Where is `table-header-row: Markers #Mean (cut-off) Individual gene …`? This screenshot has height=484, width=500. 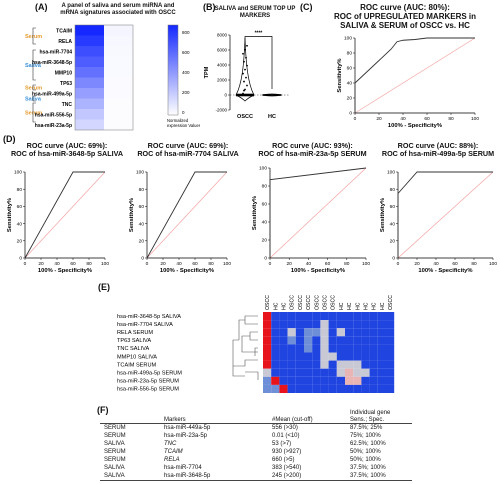
table-header-row: Markers #Mean (cut-off) Individual gene … is located at coordinates (256, 417).